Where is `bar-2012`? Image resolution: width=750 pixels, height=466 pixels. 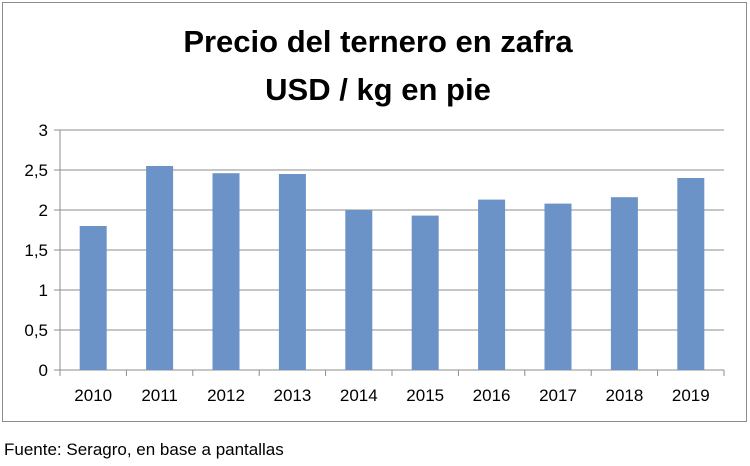 bar-2012 is located at coordinates (226, 271).